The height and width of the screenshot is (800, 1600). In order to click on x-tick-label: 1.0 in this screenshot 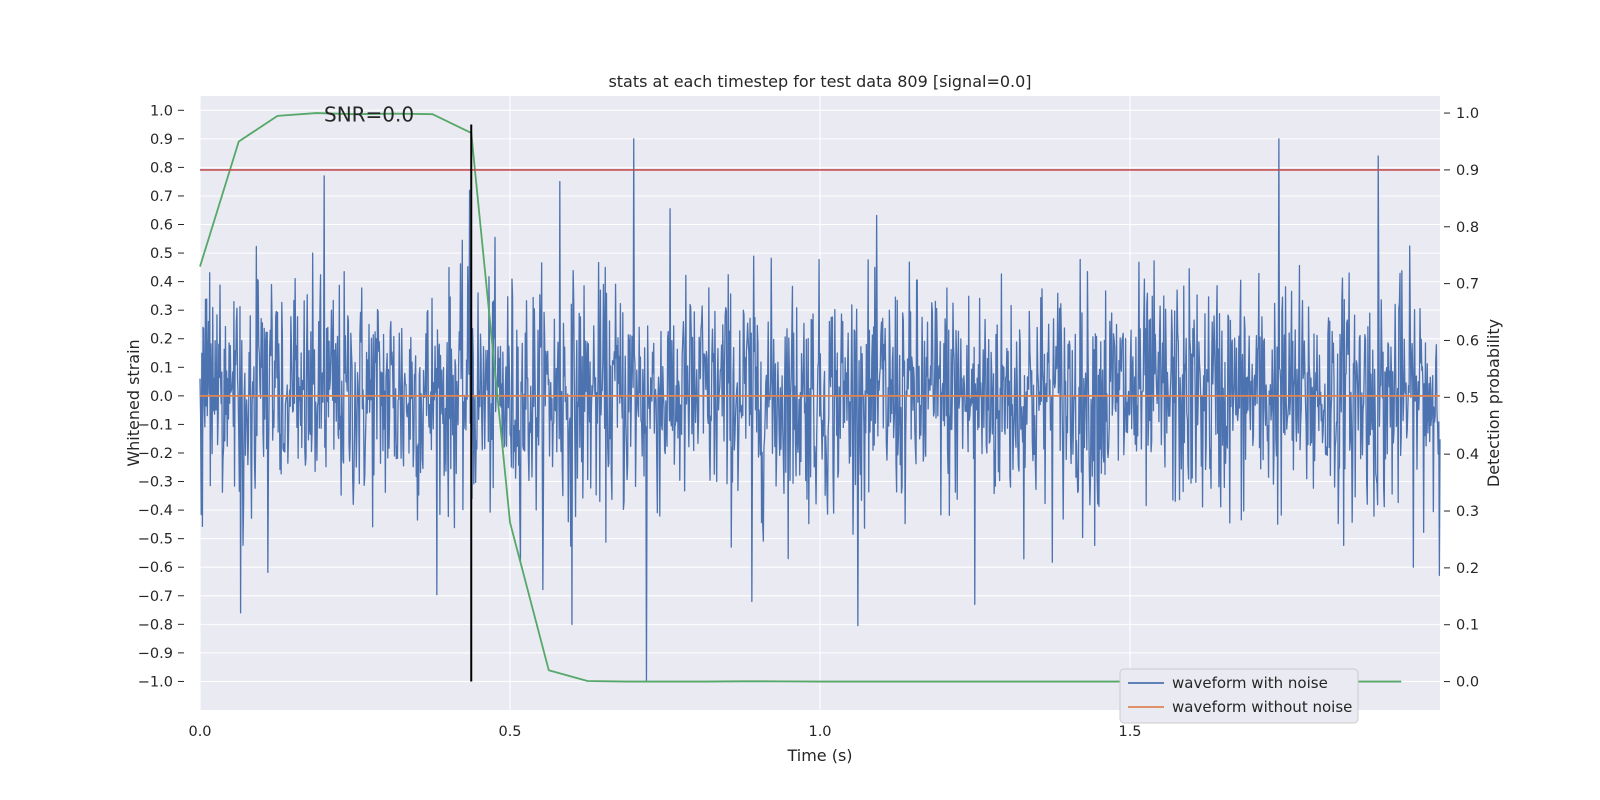, I will do `click(819, 732)`.